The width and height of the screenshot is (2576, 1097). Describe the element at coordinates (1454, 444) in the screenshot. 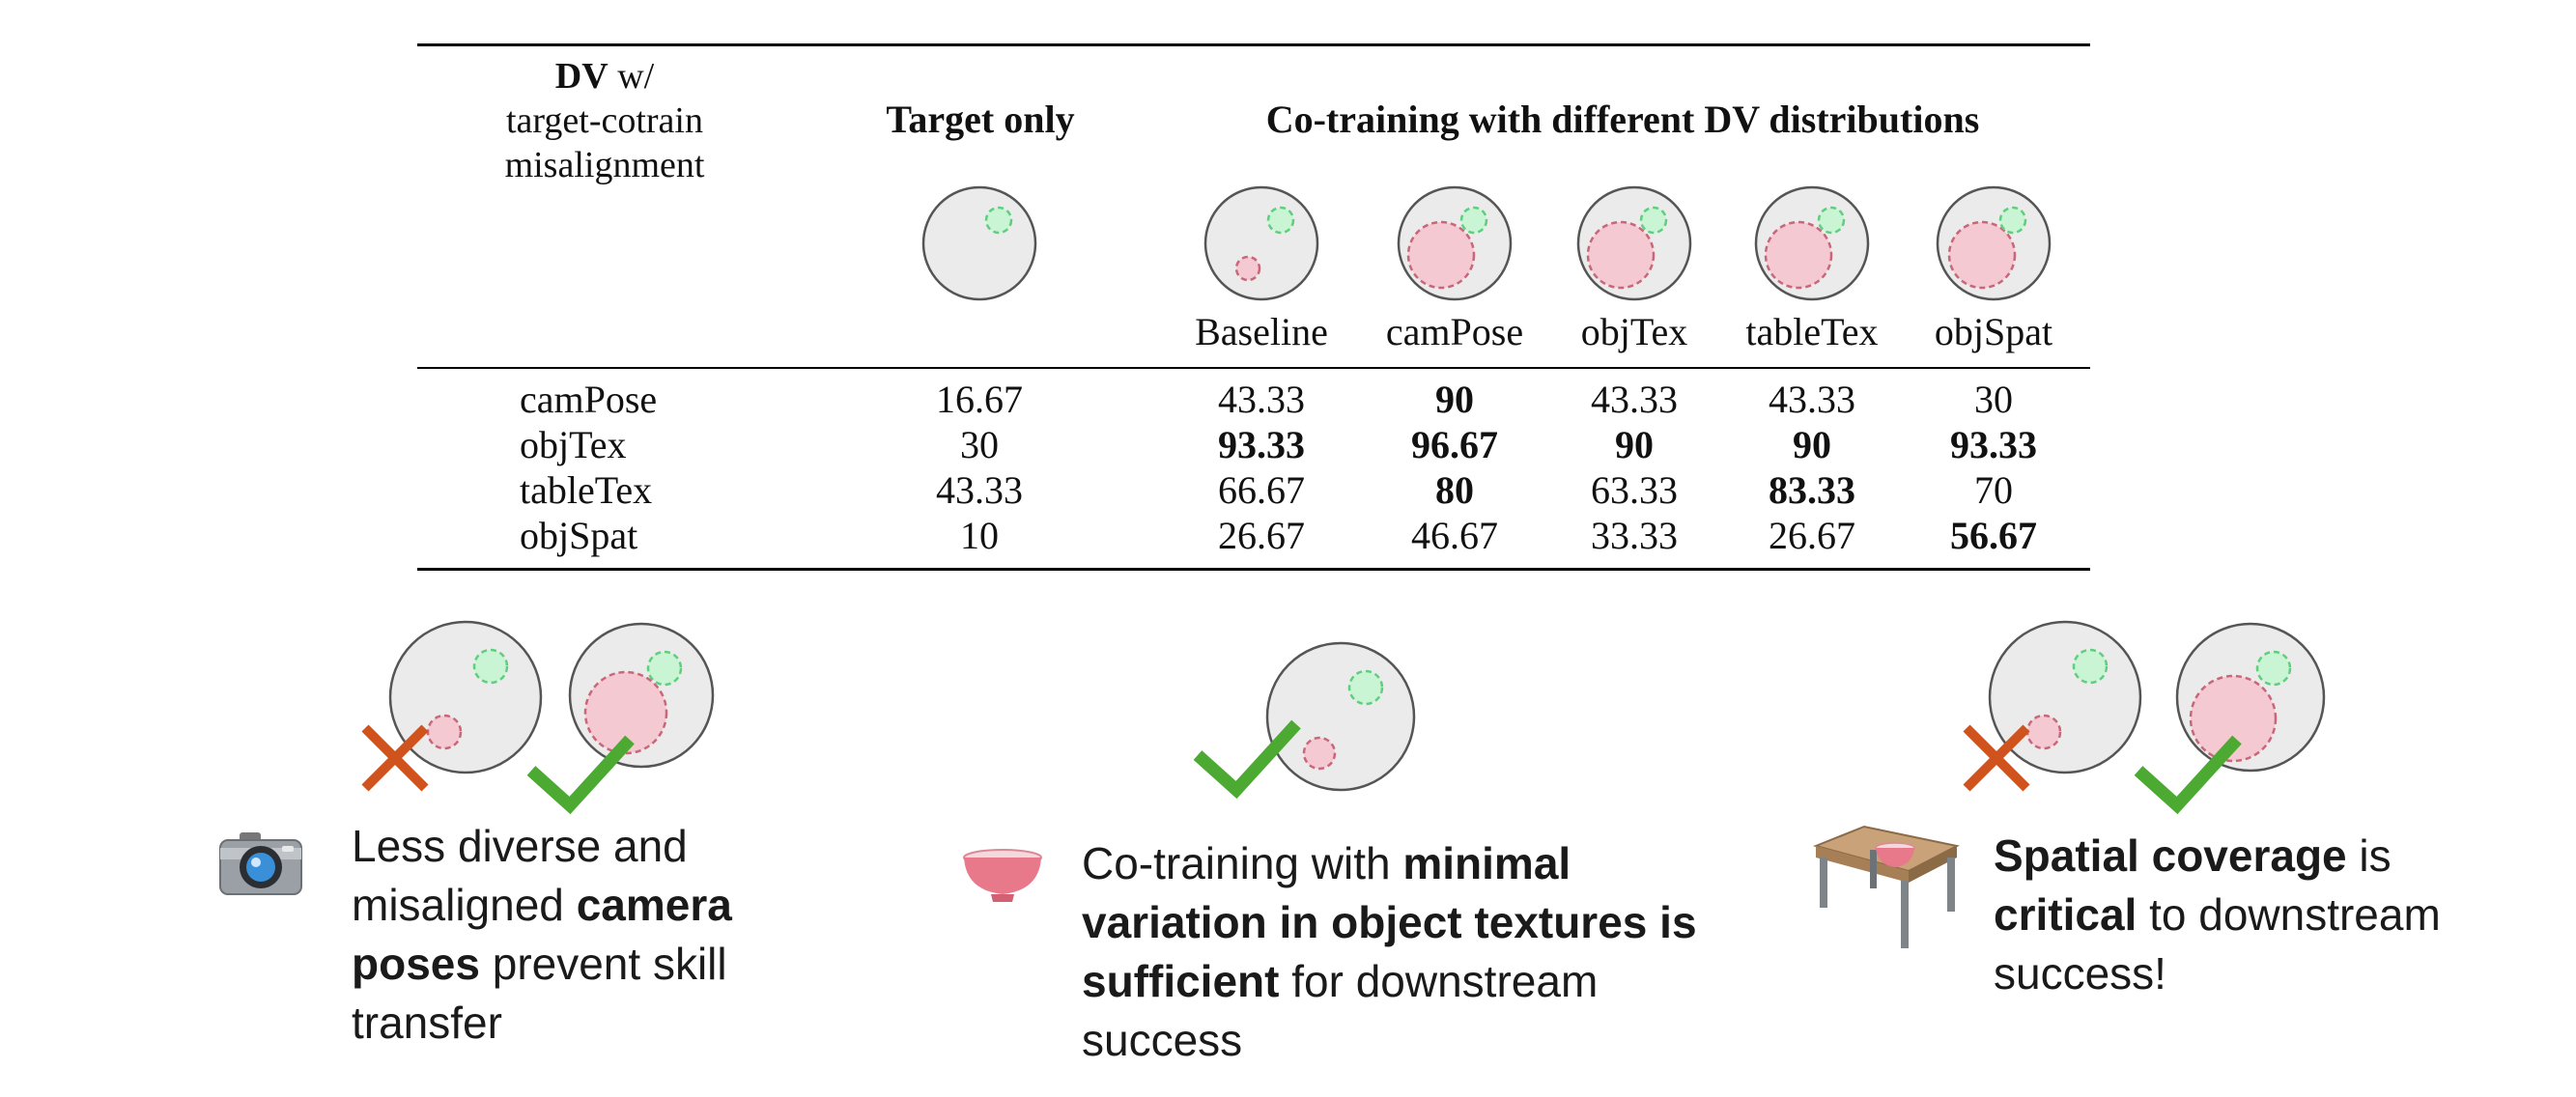

I see `table-cell: 96.67` at that location.